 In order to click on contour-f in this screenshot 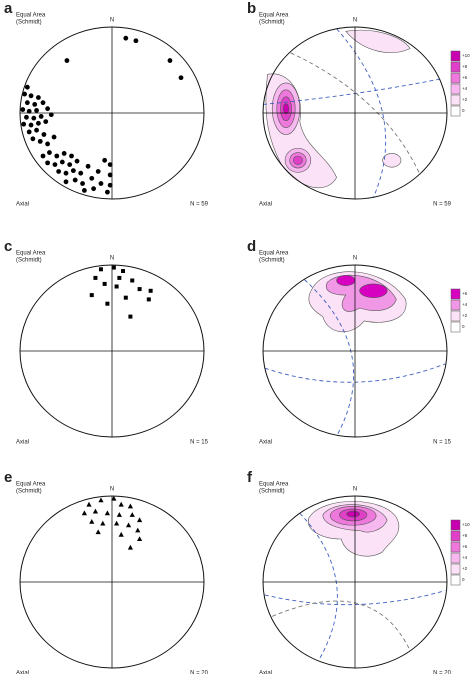, I will do `click(355, 581)`.